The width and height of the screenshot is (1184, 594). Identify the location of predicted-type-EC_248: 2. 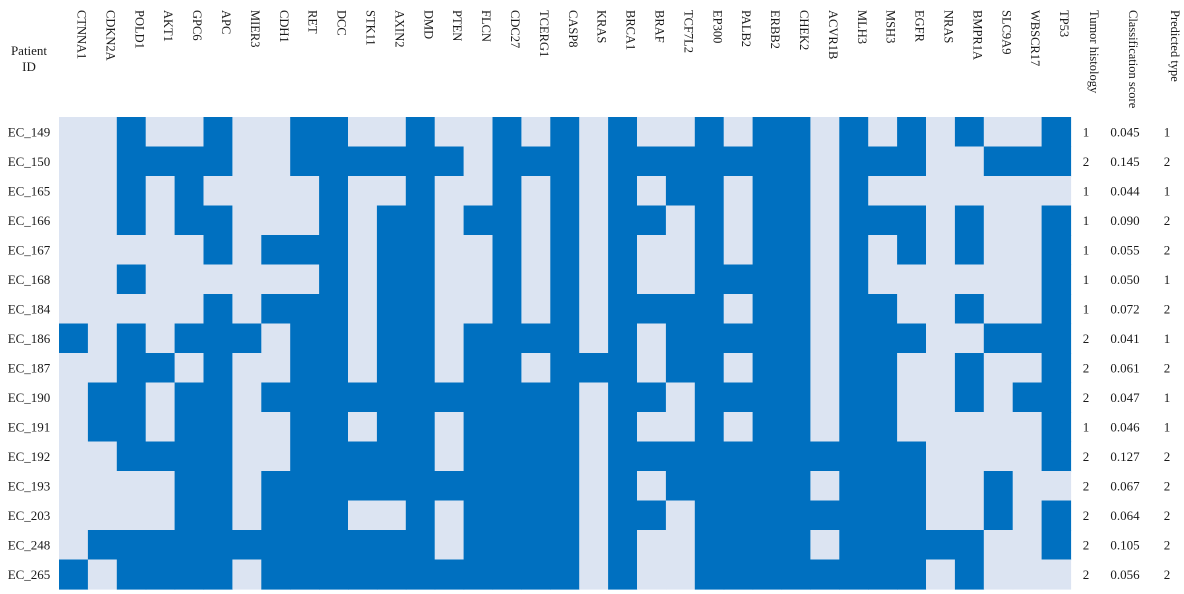
(1167, 544).